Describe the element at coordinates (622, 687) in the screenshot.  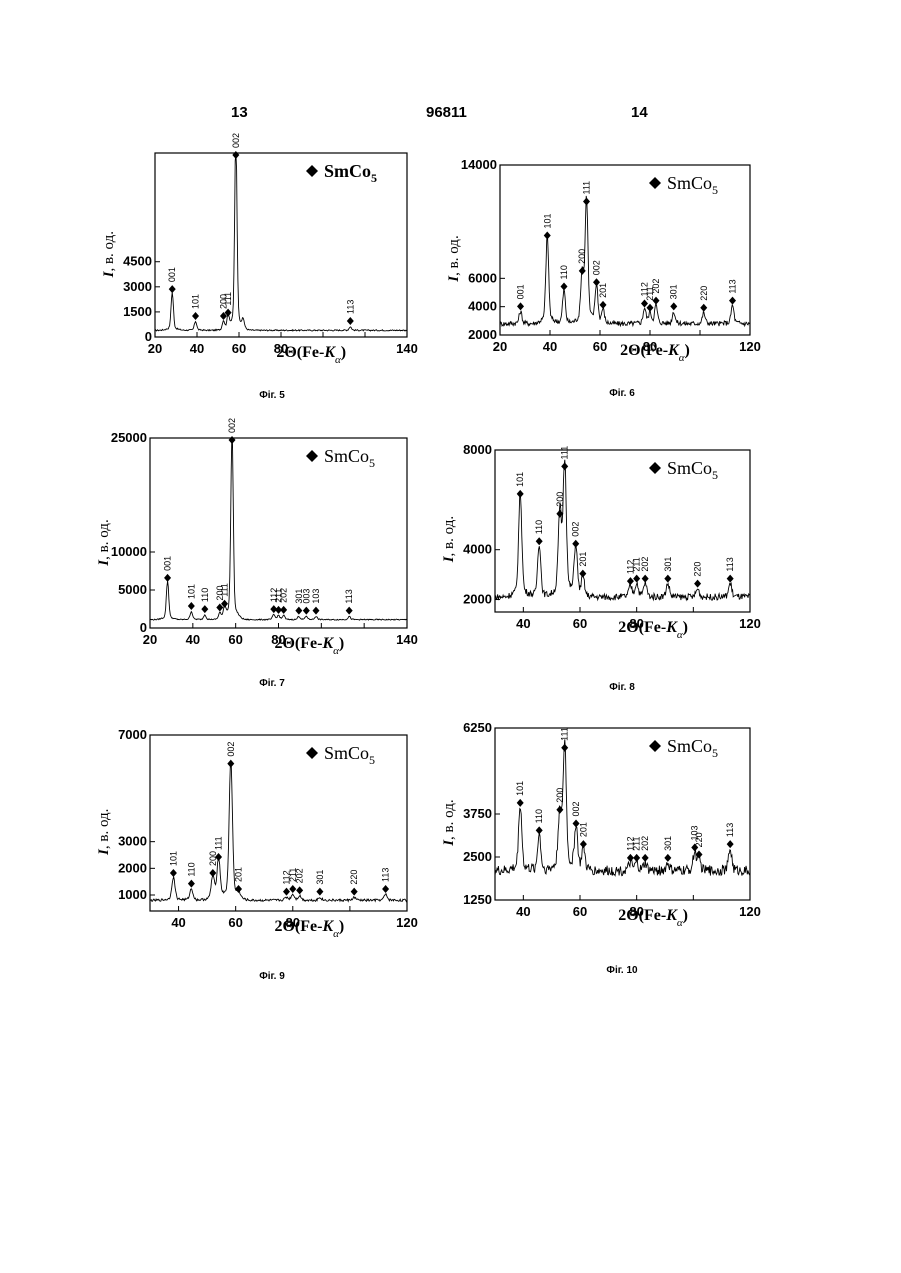
I see `caption-fig-8: Фіг. 8` at that location.